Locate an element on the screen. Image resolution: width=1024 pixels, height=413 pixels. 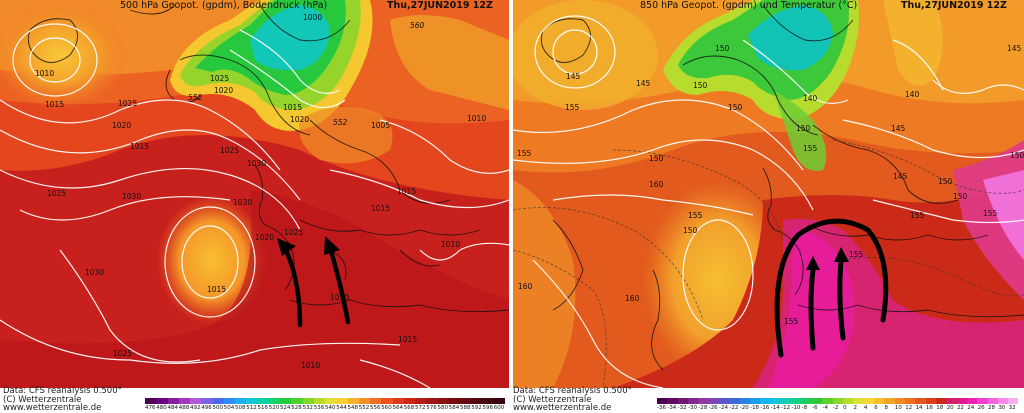
geopot-legend-tick-label: 512 is located at coordinates (251, 408).